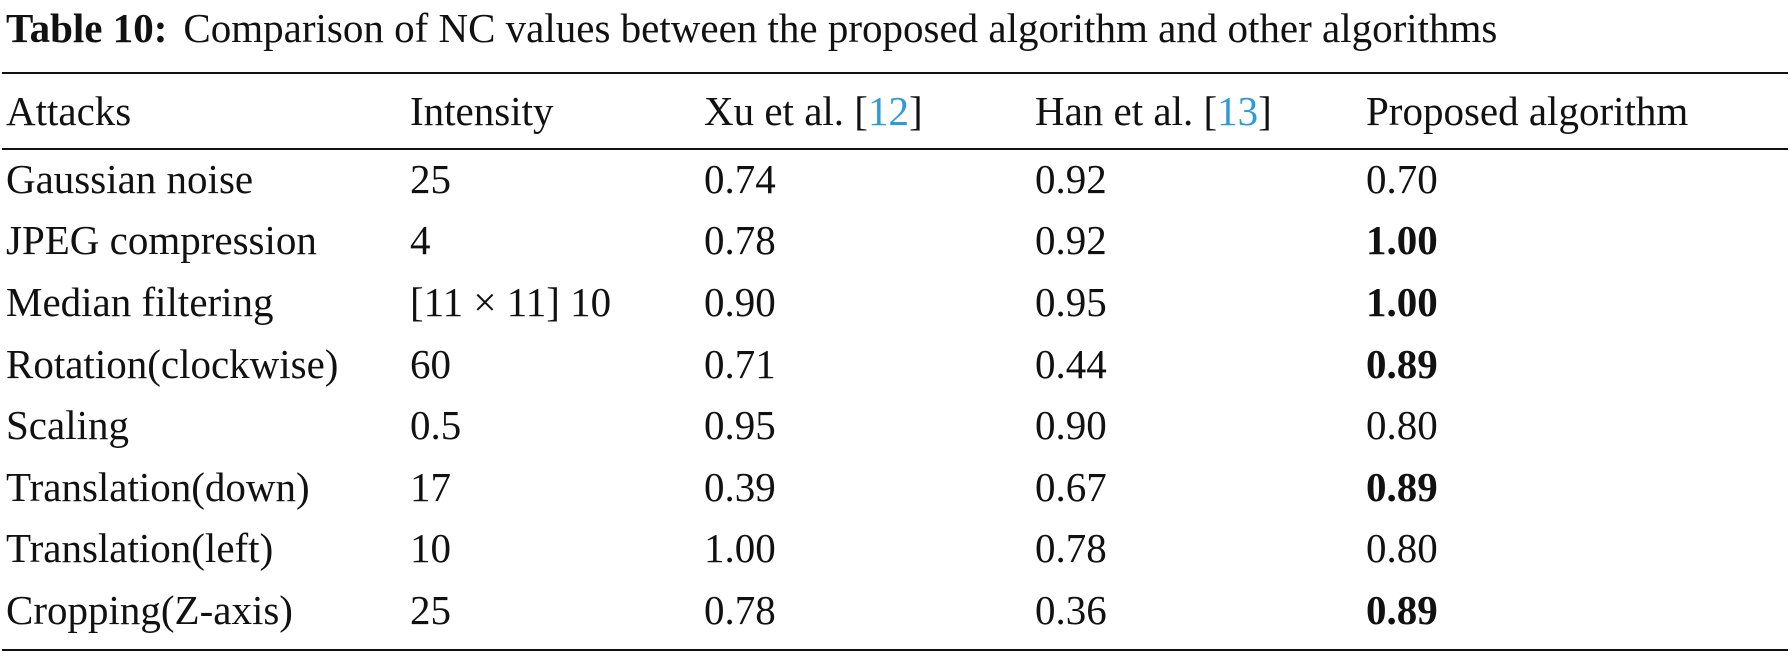 The height and width of the screenshot is (658, 1792). What do you see at coordinates (1071, 363) in the screenshot?
I see `cell-han: 0.44` at bounding box center [1071, 363].